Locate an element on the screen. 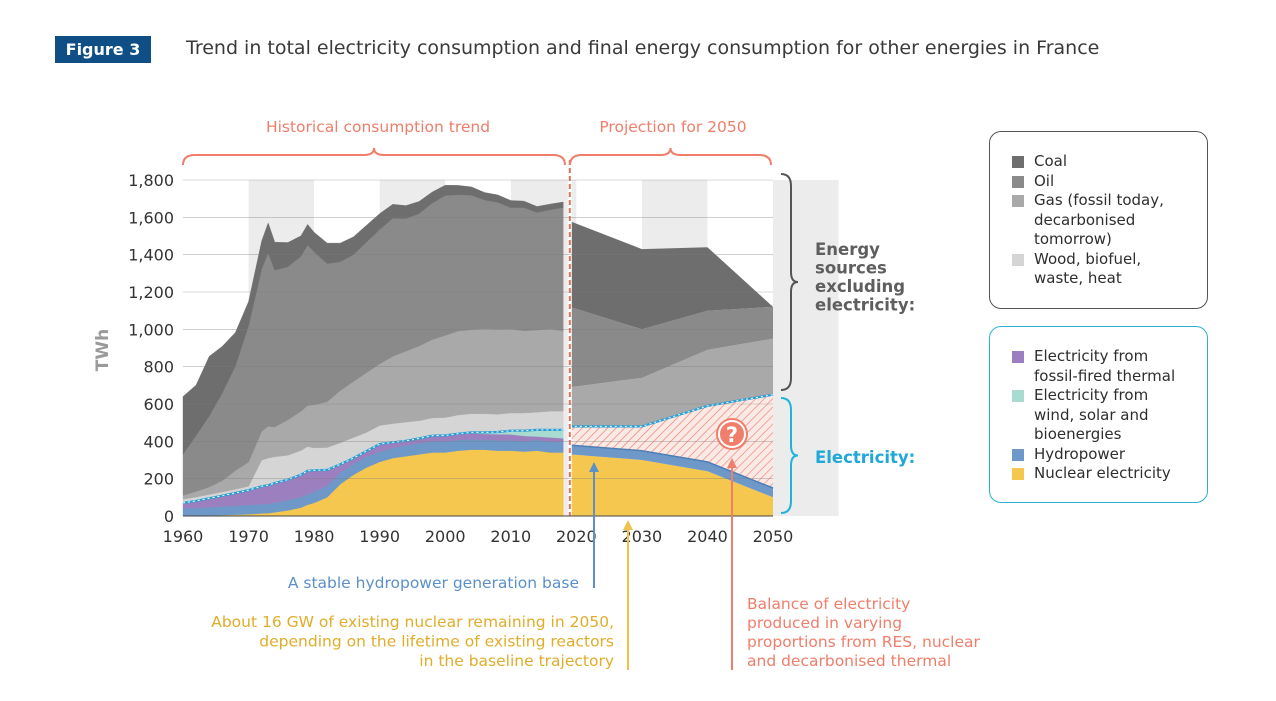 The width and height of the screenshot is (1276, 701). balance-note: produced in varying is located at coordinates (824, 623).